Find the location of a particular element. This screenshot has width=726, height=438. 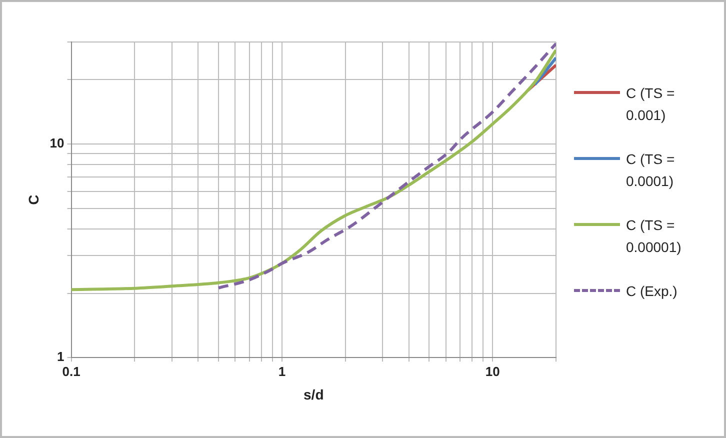

x-tick-label: 1 is located at coordinates (282, 371).